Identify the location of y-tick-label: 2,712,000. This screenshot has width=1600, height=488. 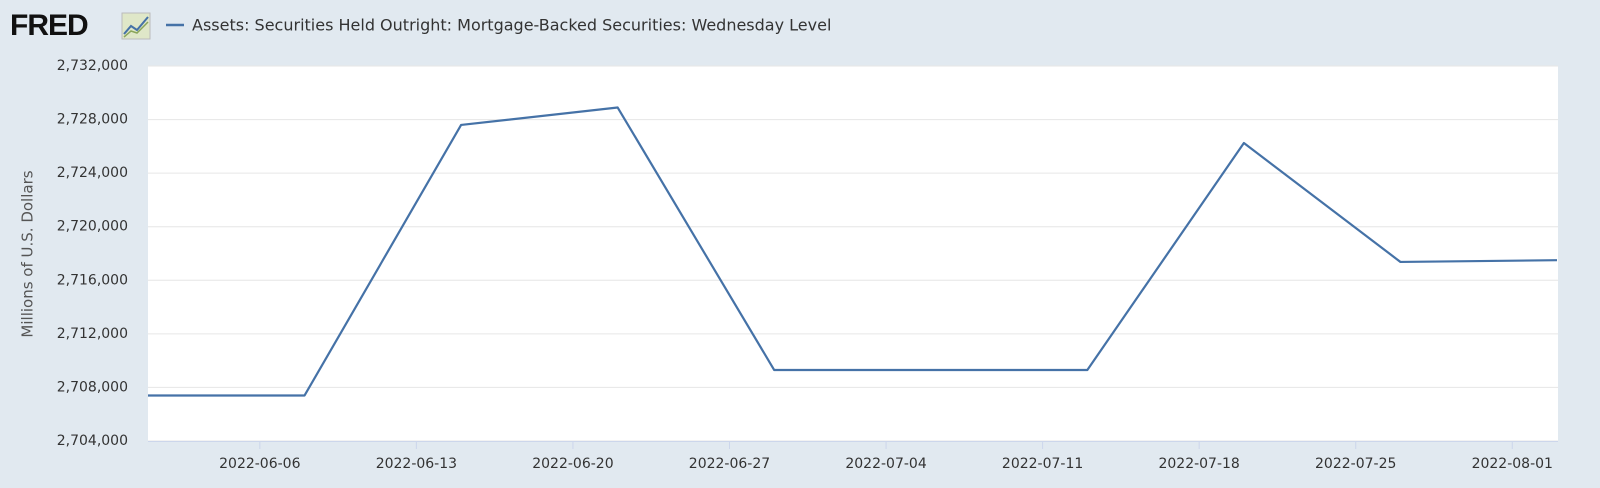
(92, 334).